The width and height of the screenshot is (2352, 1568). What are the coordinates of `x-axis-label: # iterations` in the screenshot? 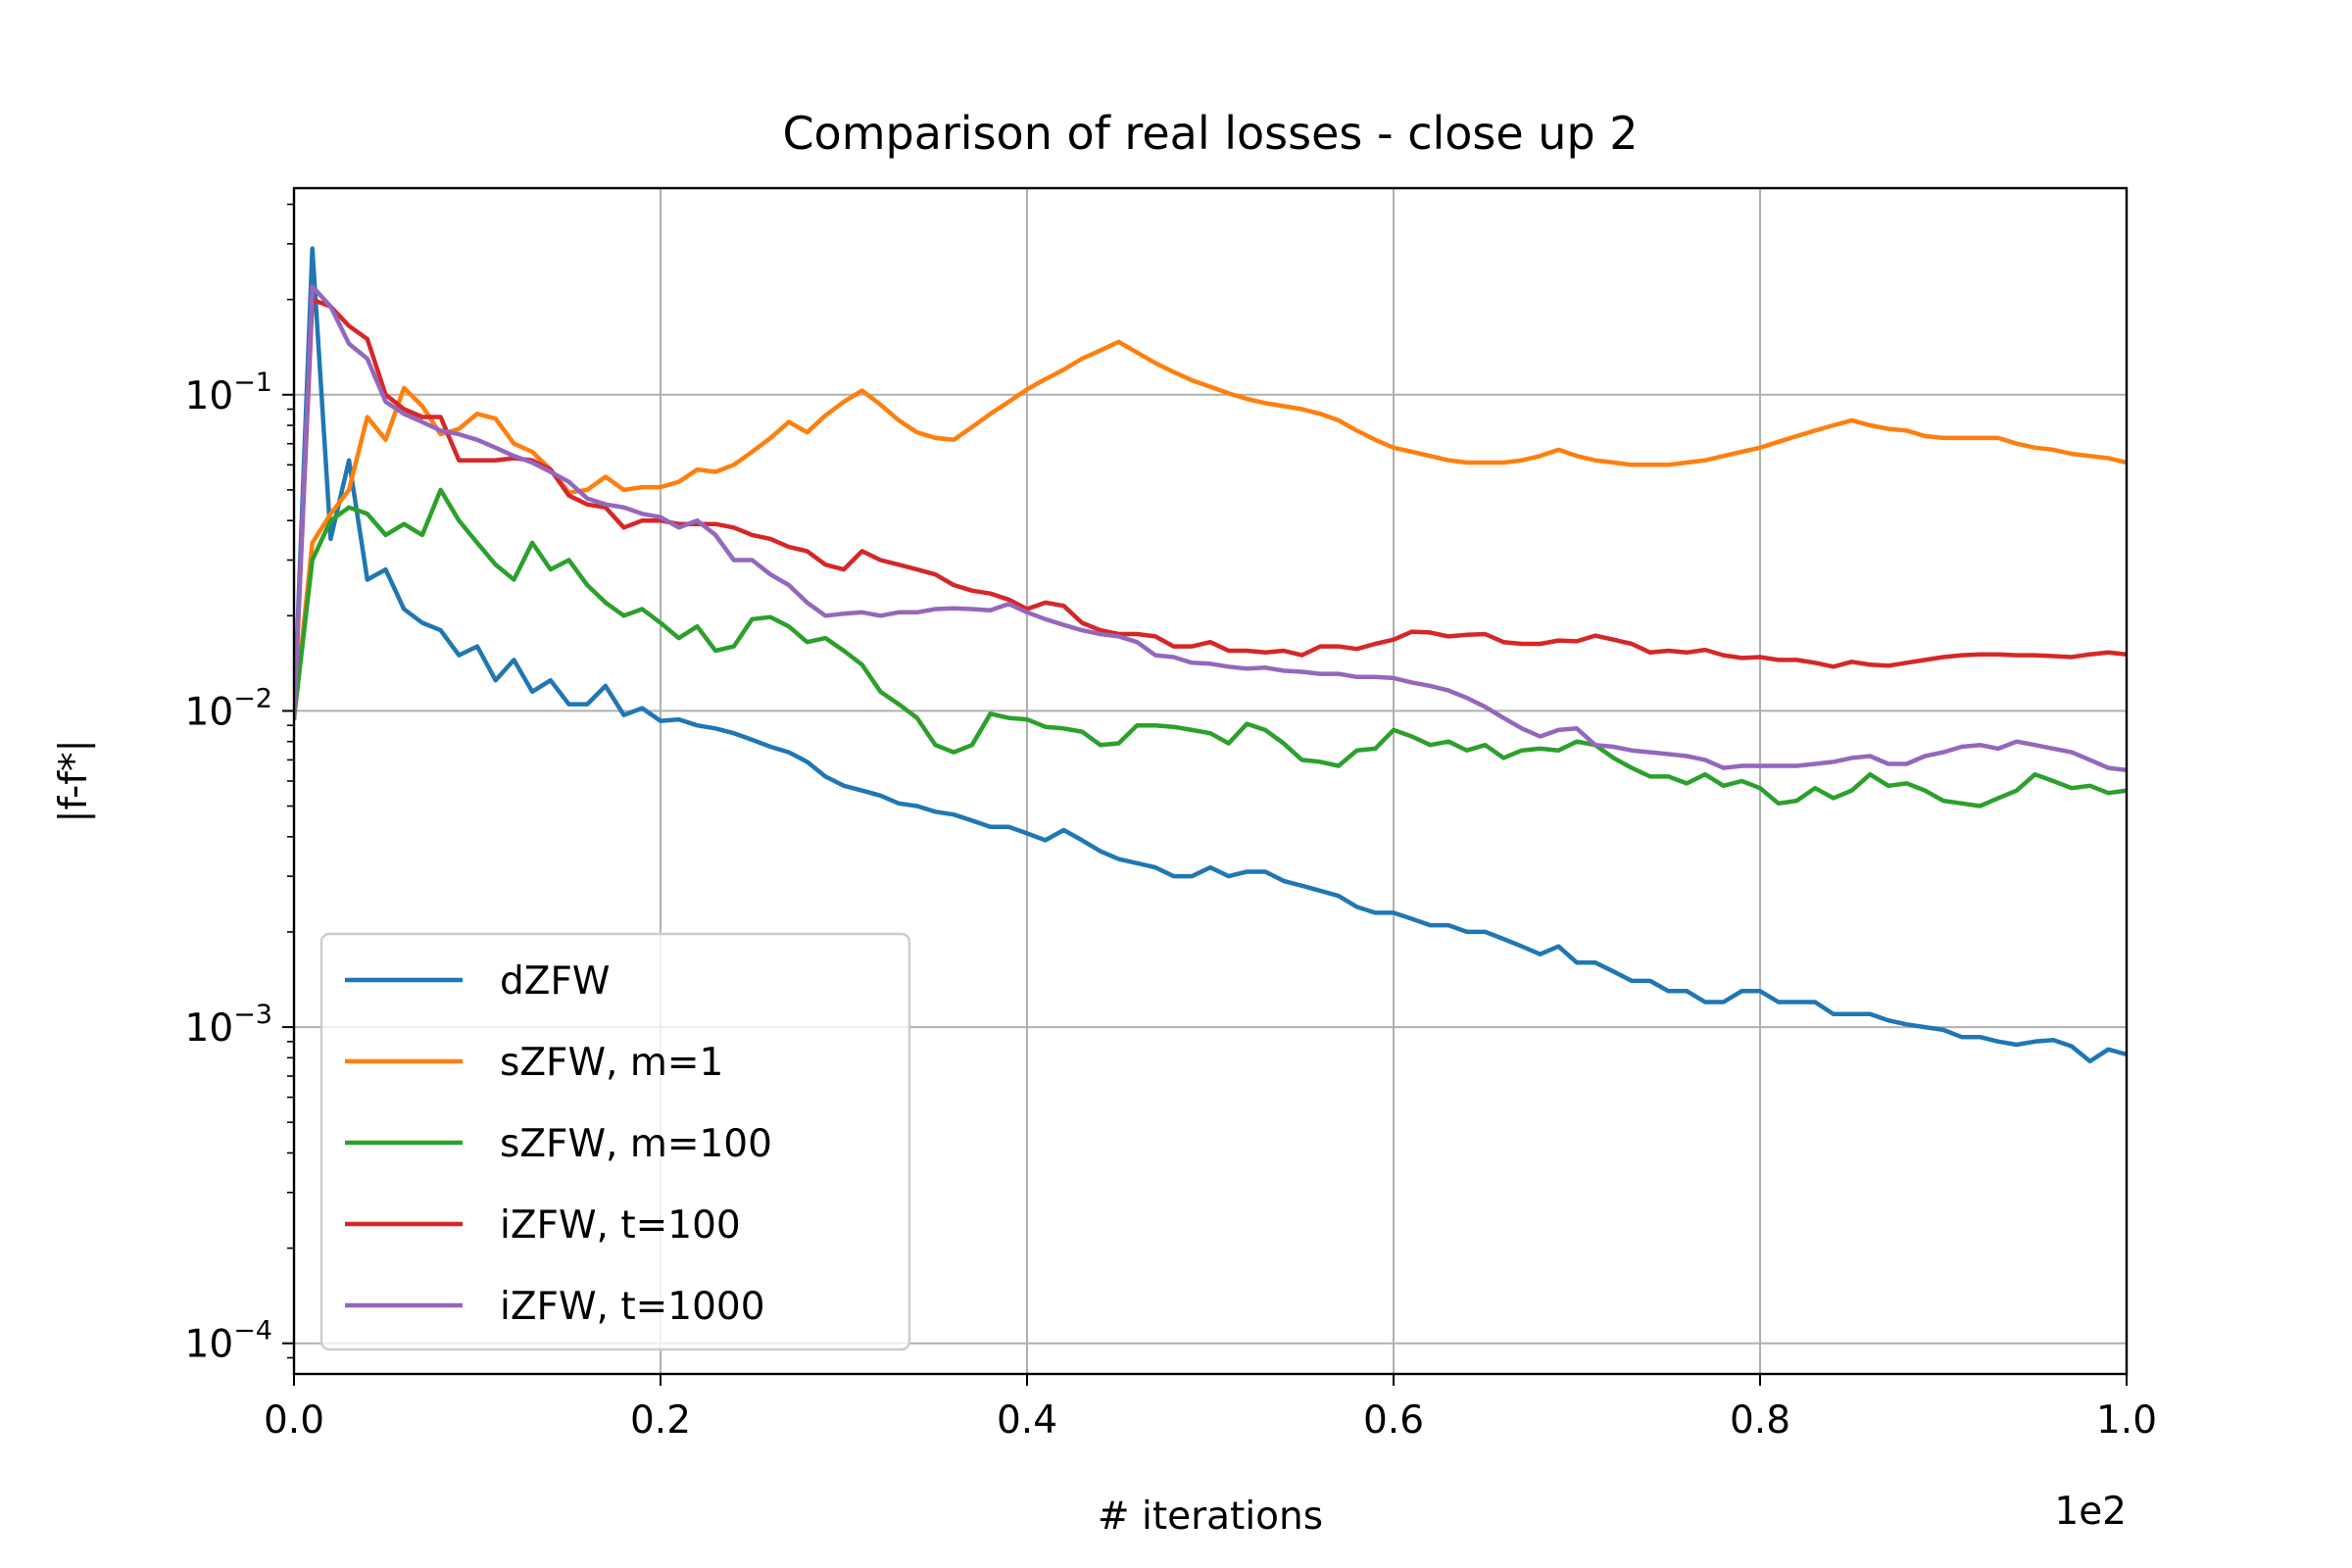 It's located at (1210, 1516).